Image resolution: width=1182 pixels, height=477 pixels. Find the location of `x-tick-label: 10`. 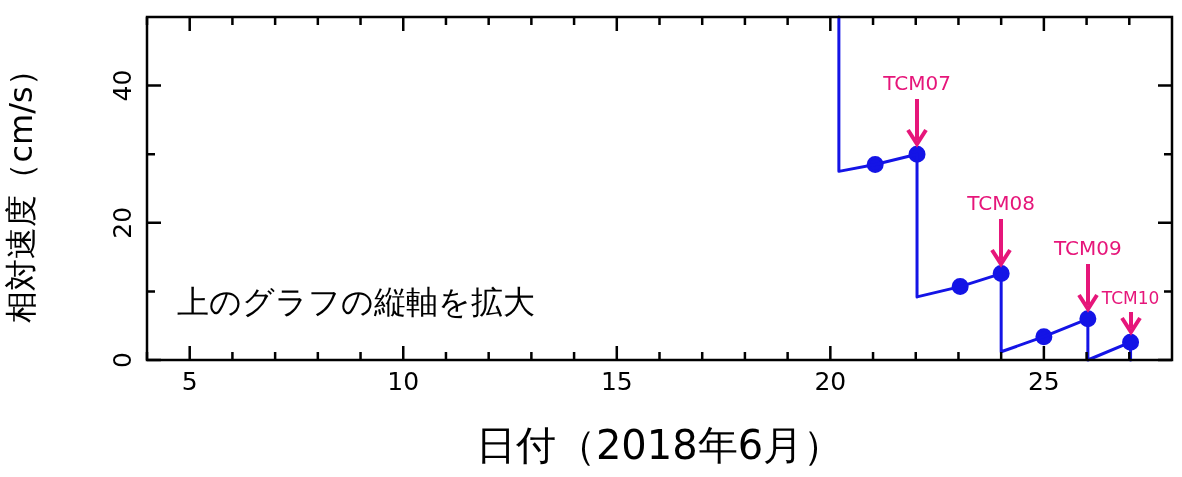

x-tick-label: 10 is located at coordinates (403, 381).